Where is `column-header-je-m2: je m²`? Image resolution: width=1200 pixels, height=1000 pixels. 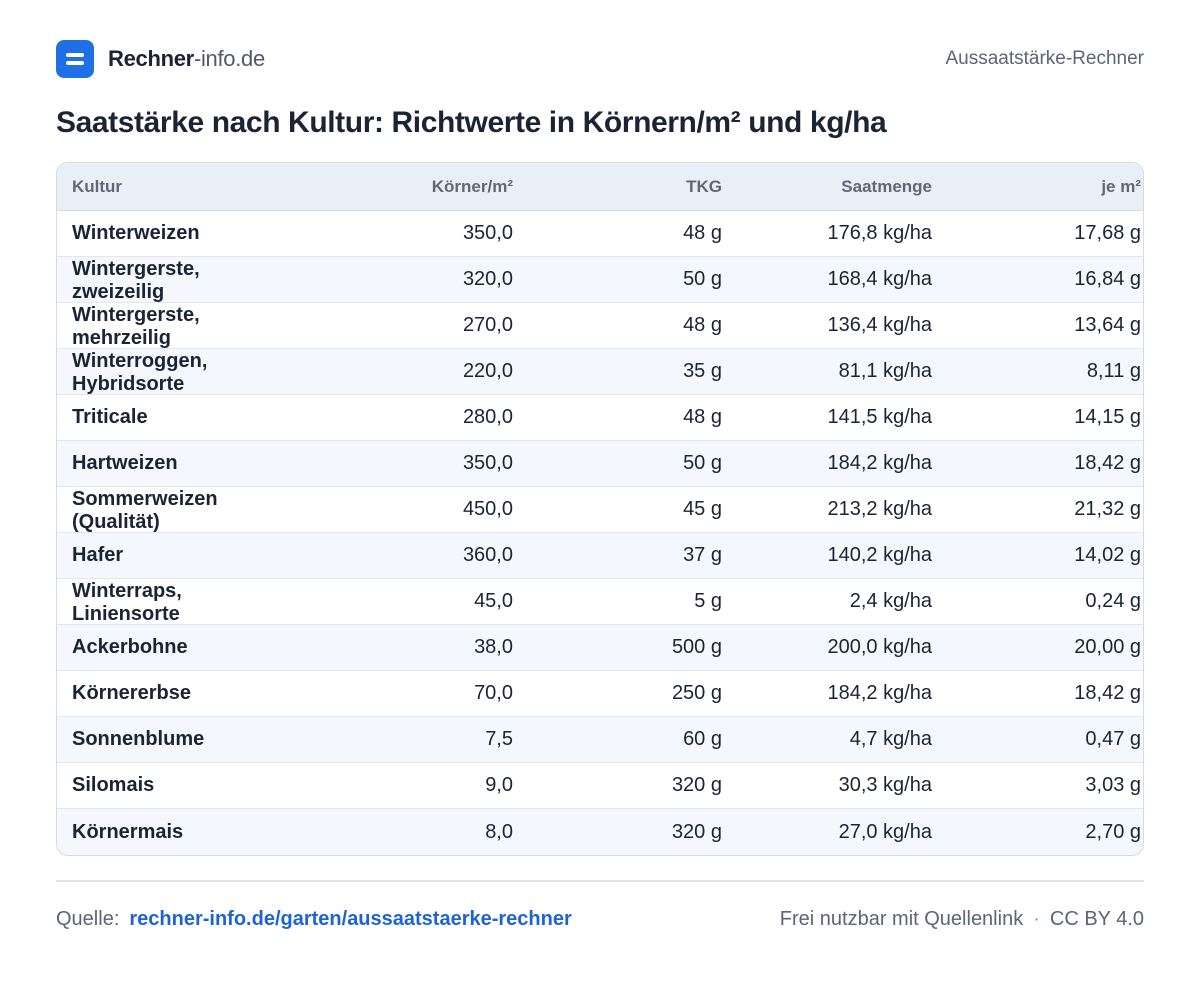
column-header-je-m2: je m² is located at coordinates (1121, 186).